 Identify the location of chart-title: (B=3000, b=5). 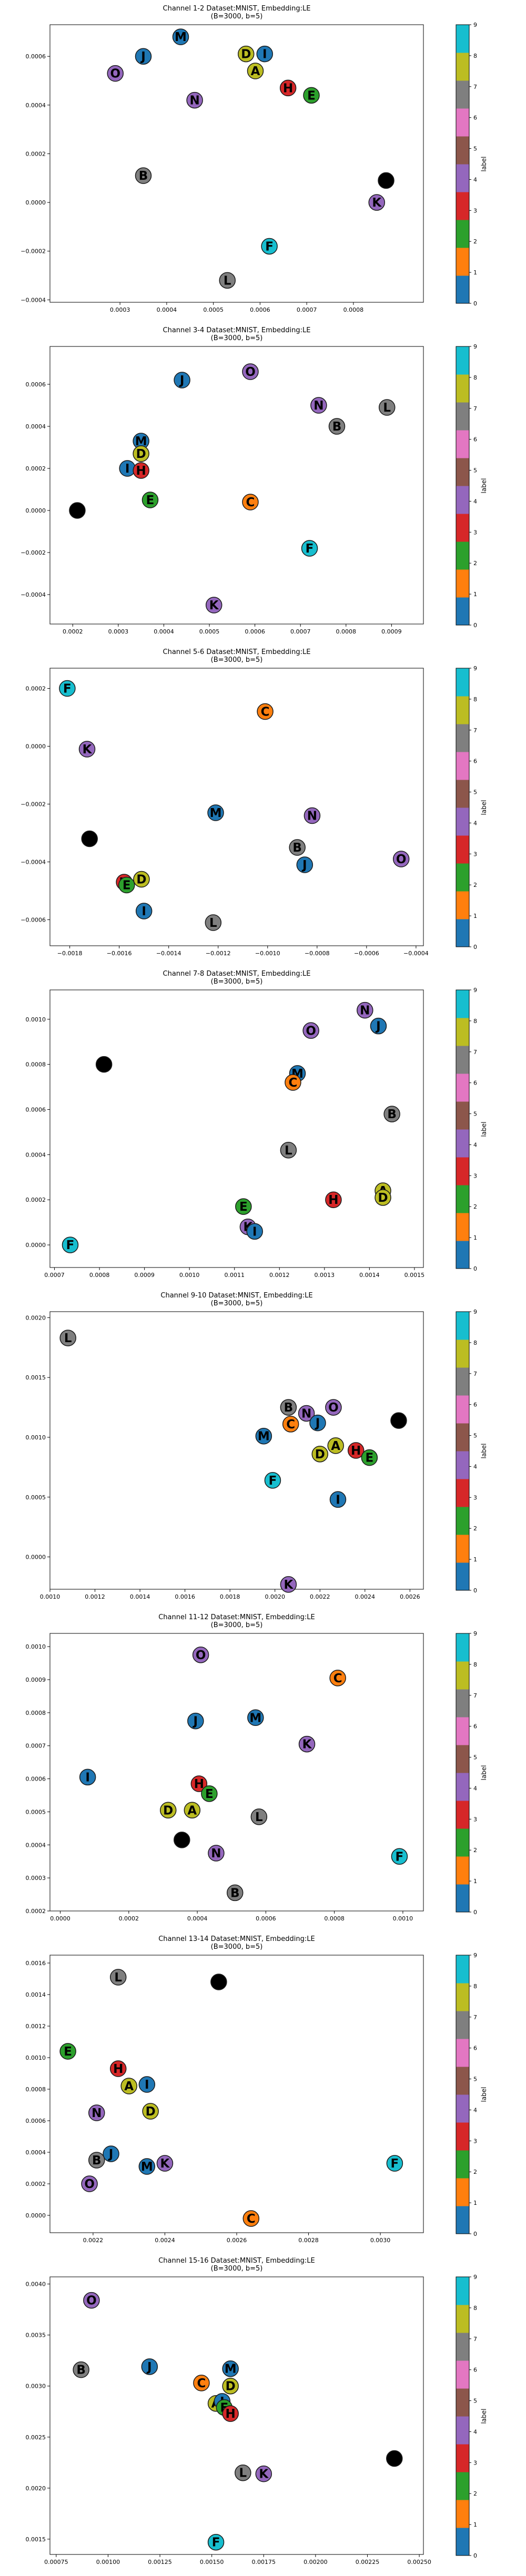
(237, 1303).